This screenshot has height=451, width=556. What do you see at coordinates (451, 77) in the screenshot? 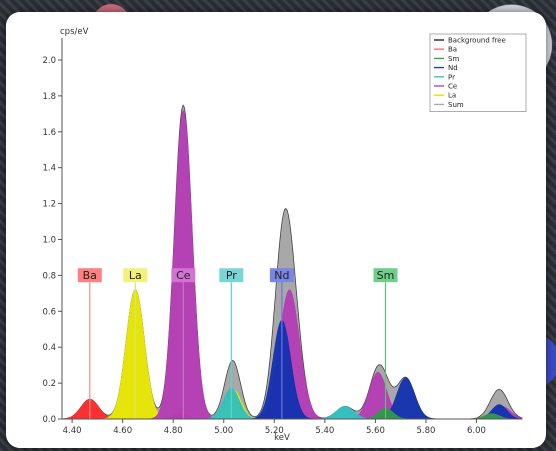
I see `legend-label-4: Pr` at bounding box center [451, 77].